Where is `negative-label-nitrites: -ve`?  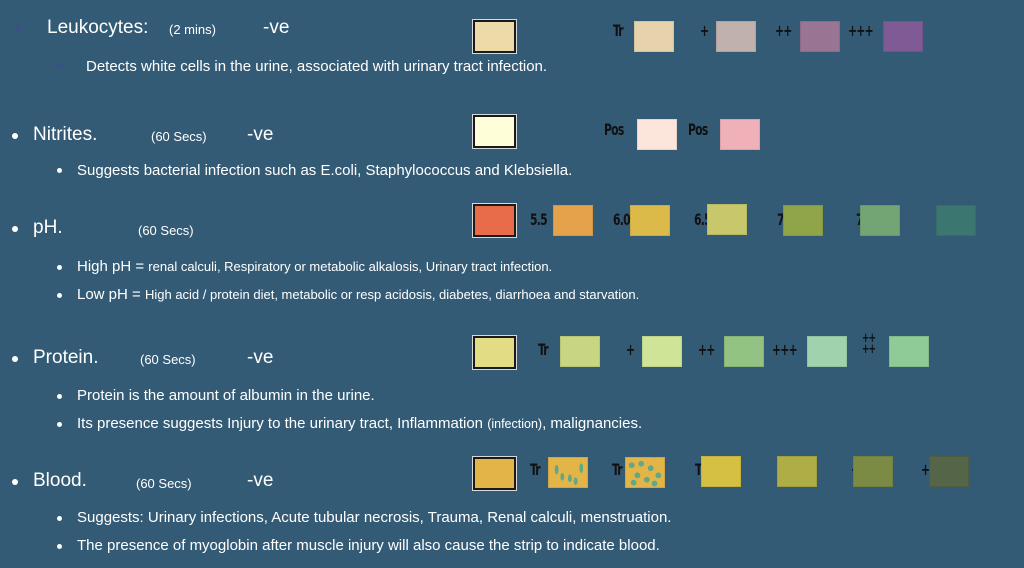
negative-label-nitrites: -ve is located at coordinates (260, 134).